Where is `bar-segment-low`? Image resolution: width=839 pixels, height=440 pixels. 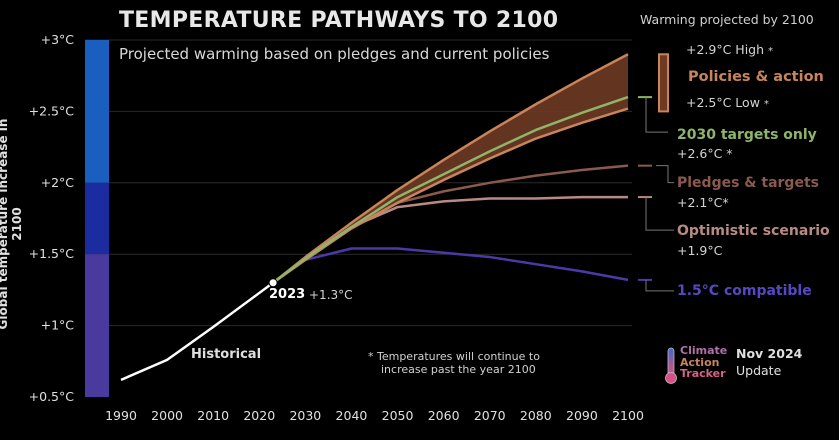
bar-segment-low is located at coordinates (97, 325).